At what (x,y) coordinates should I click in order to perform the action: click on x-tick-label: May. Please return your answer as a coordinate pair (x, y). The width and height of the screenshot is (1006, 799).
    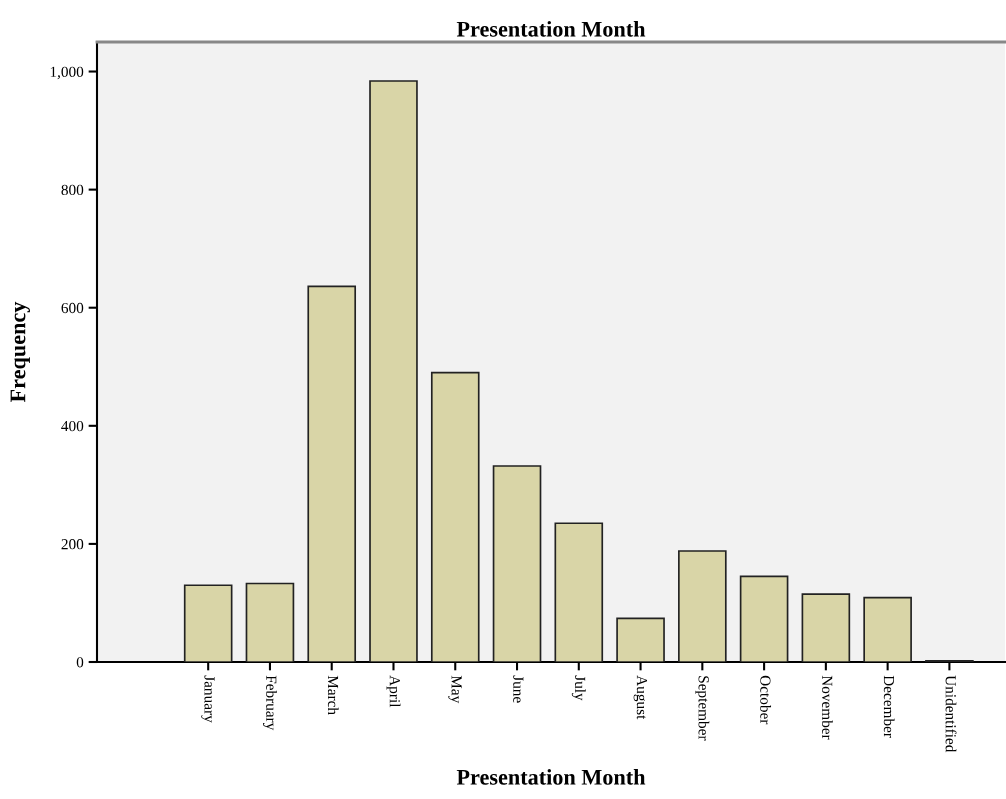
    Looking at the image, I should click on (455, 689).